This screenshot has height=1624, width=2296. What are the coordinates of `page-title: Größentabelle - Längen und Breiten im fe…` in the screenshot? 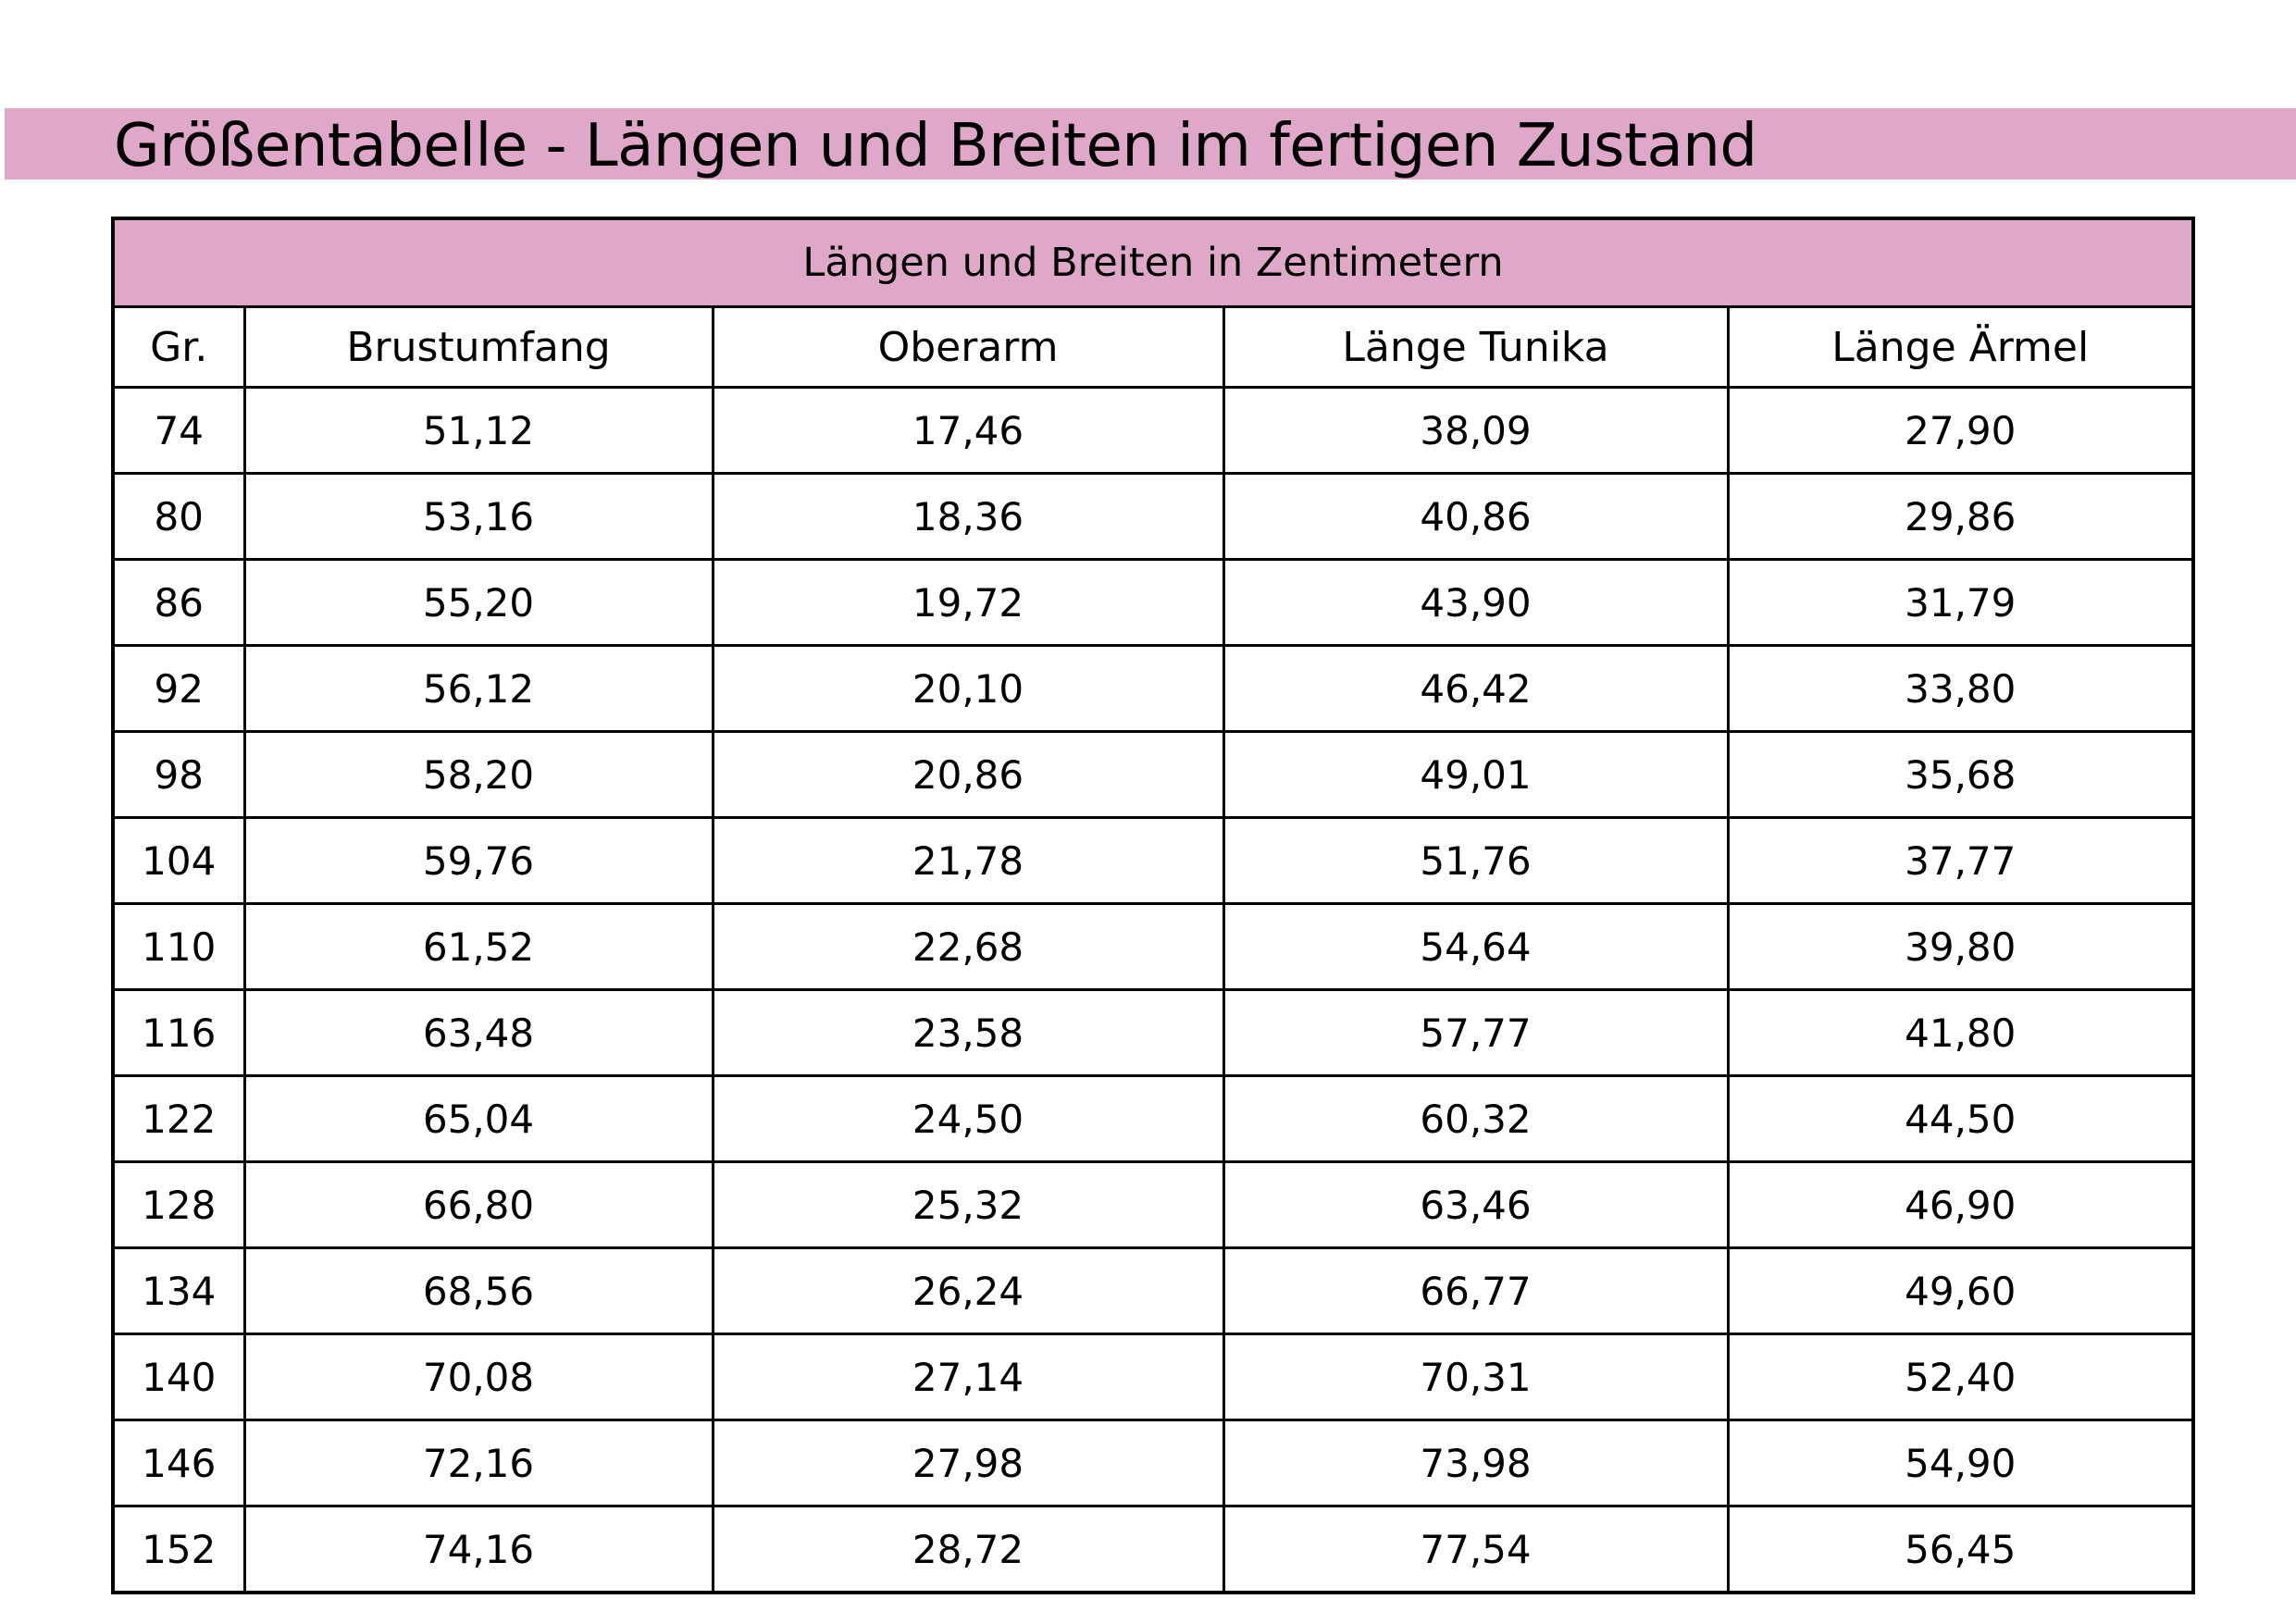 It's located at (936, 146).